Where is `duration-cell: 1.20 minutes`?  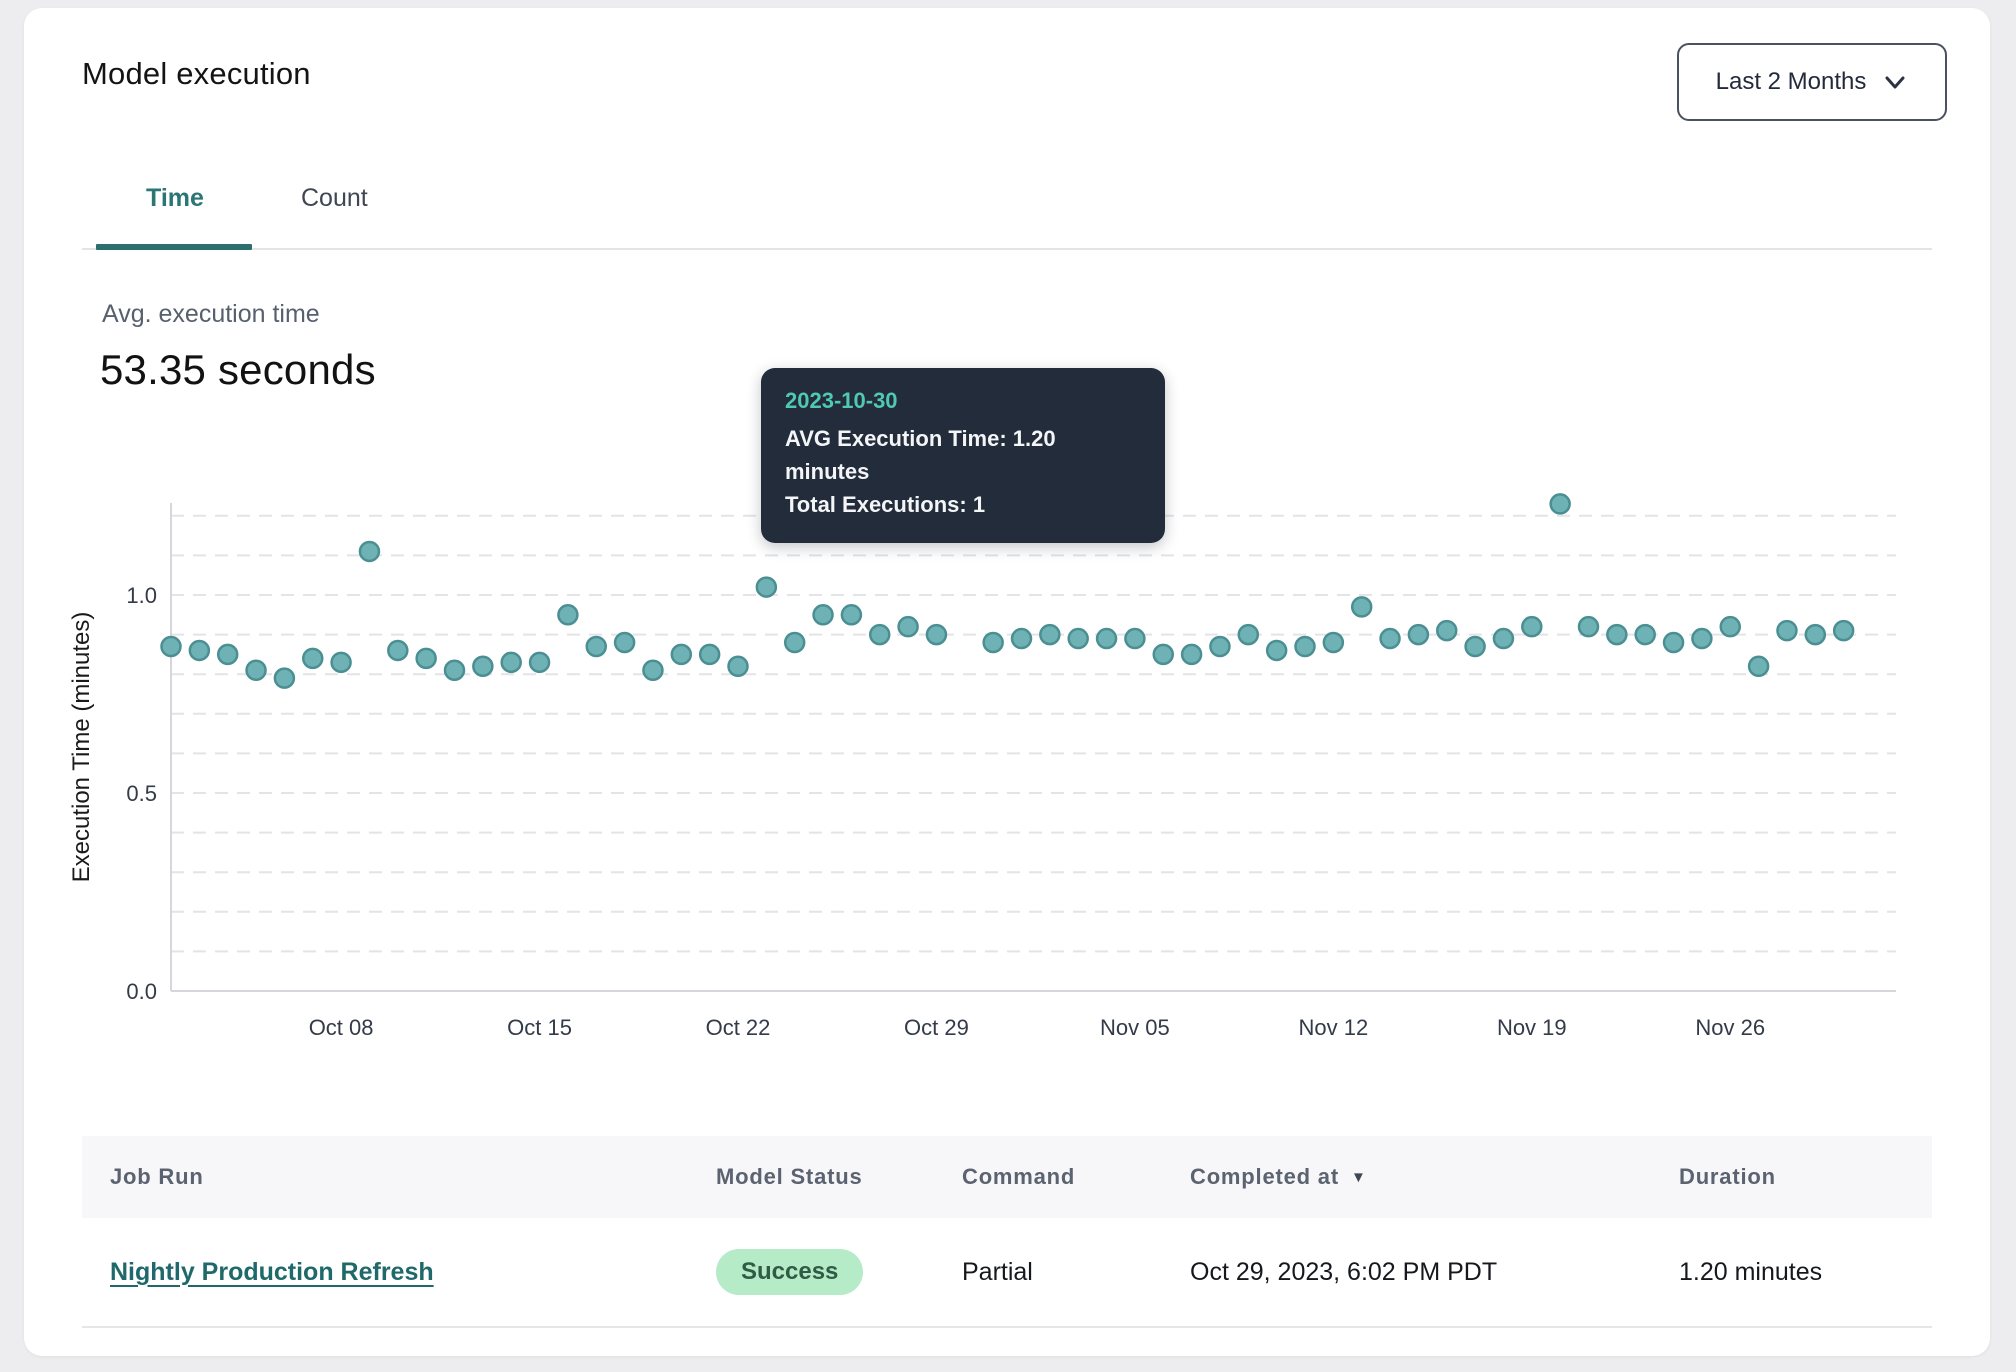 duration-cell: 1.20 minutes is located at coordinates (1751, 1271).